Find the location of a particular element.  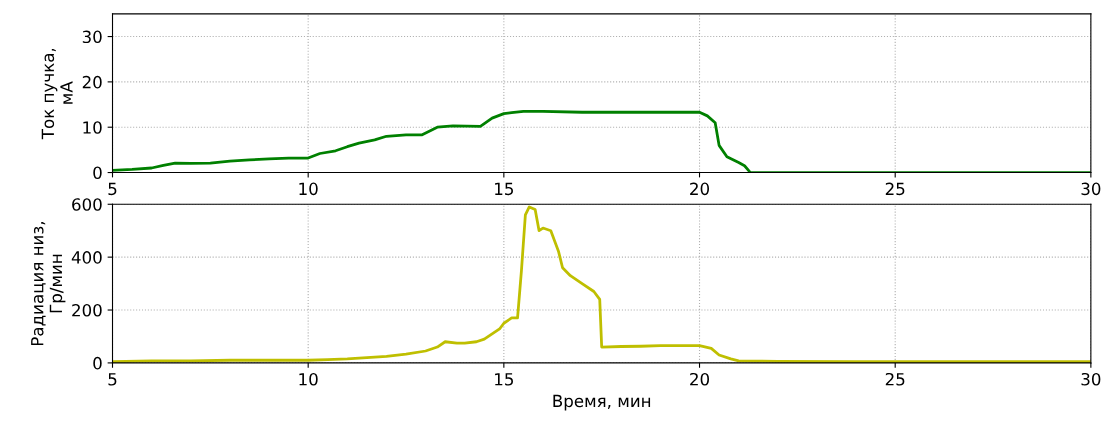

y-axis-title: Ток пучка, мА is located at coordinates (57, 94).